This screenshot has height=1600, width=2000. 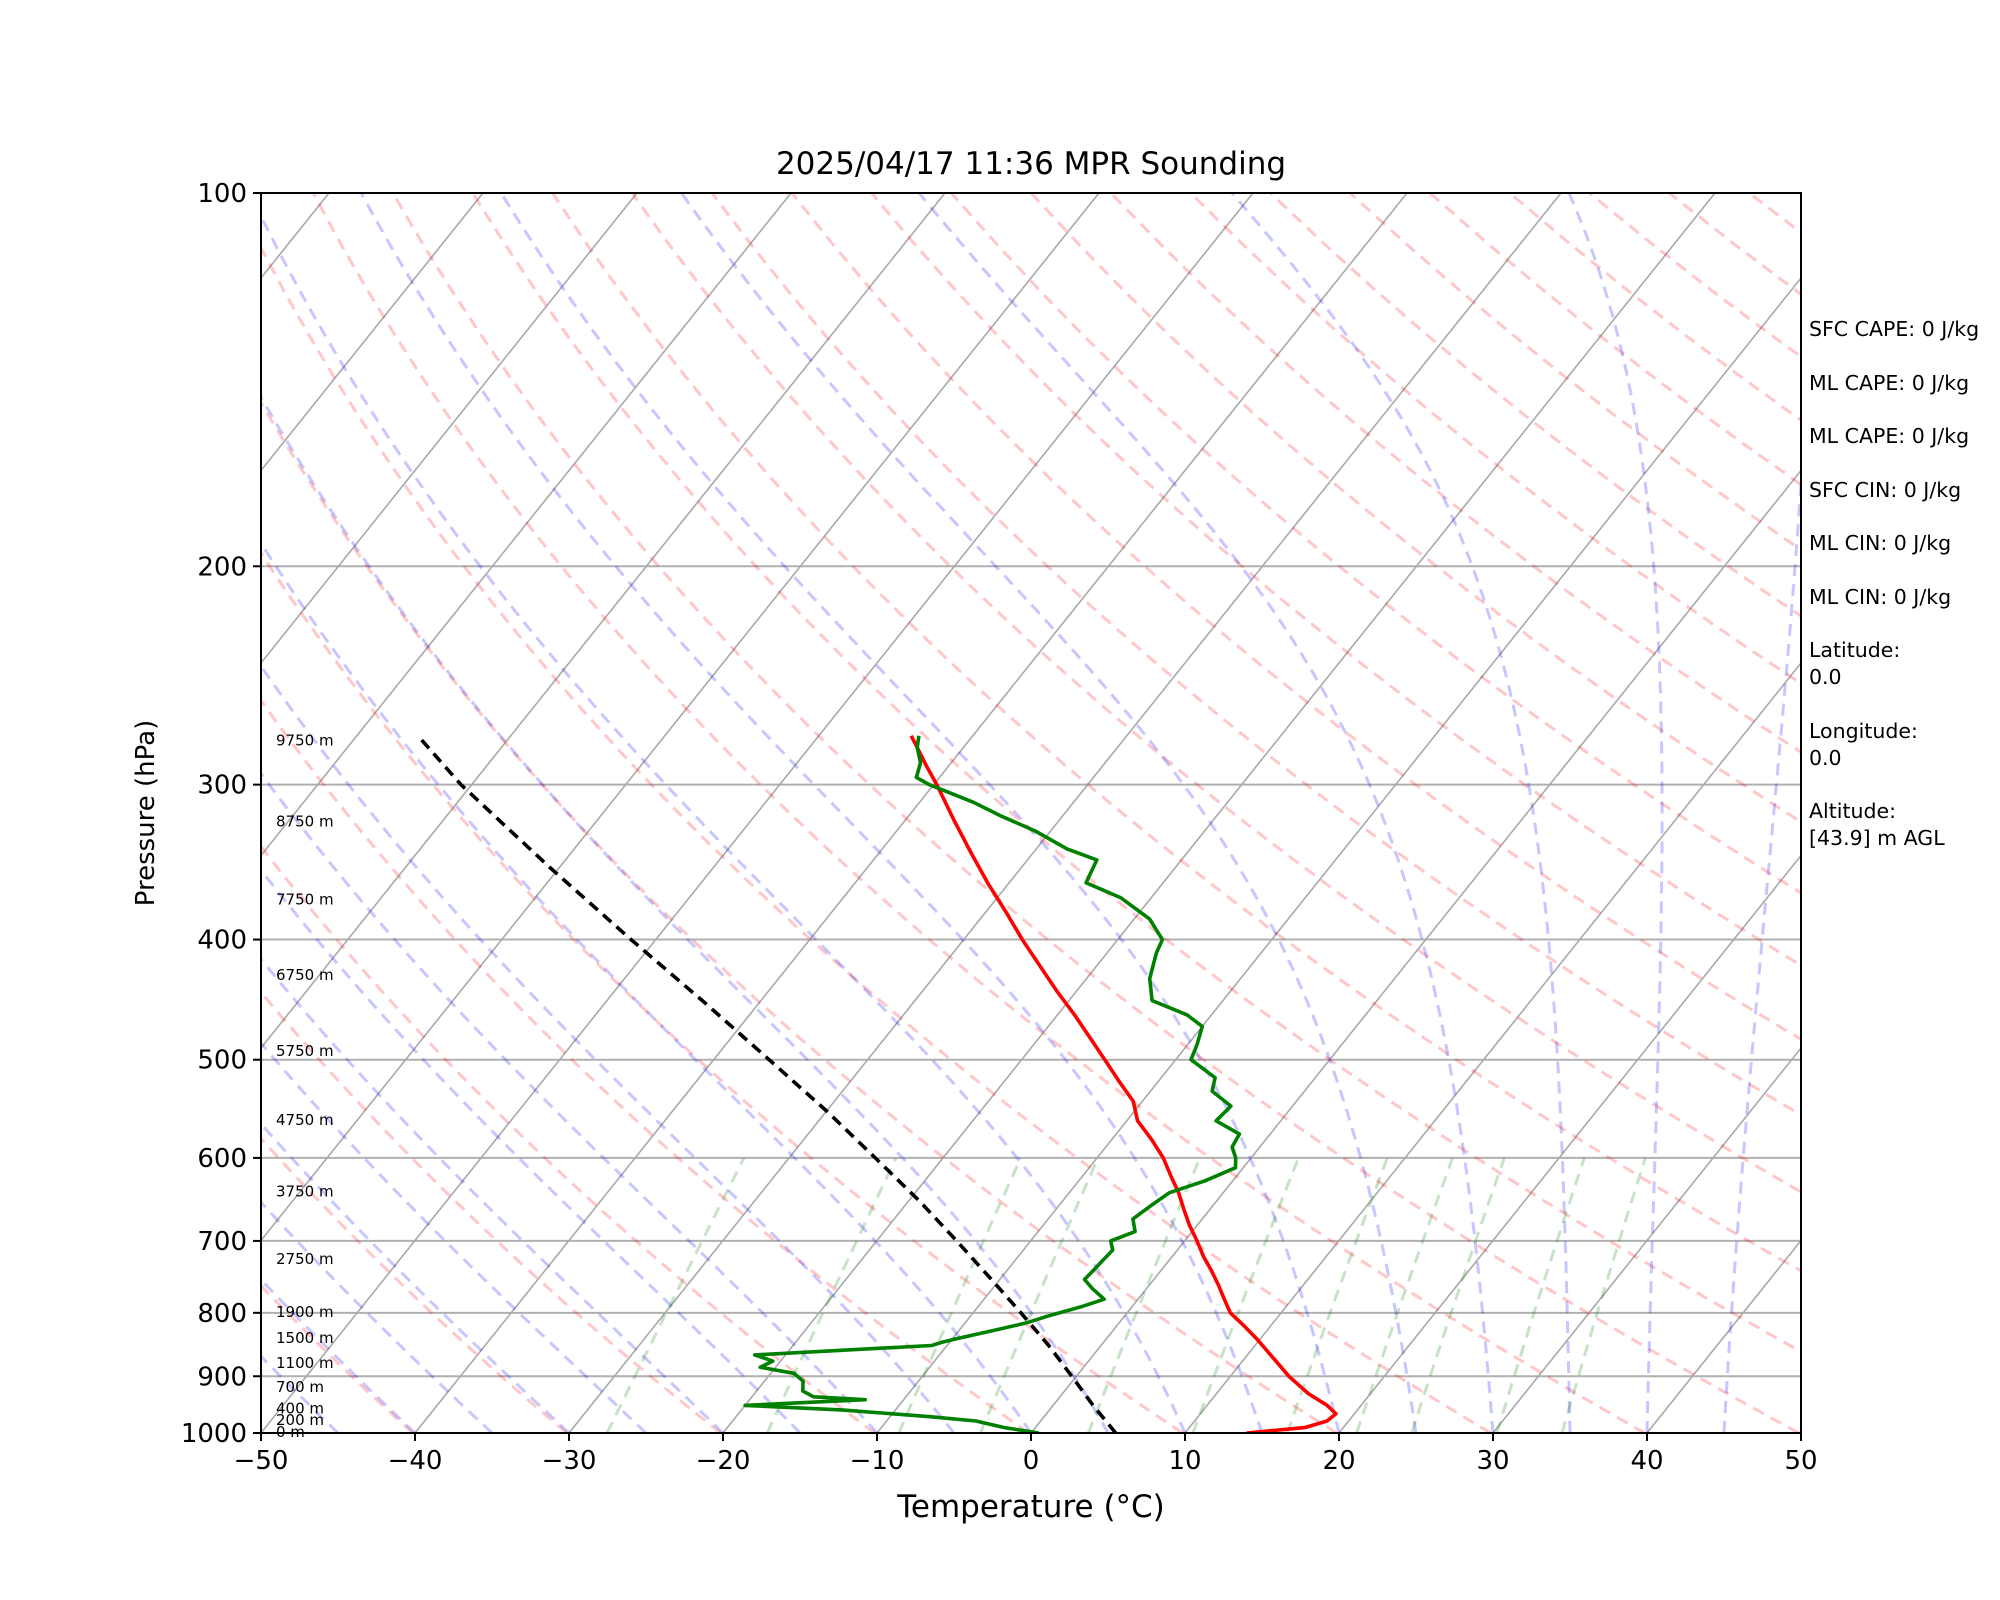 I want to click on height-label: 2750 m, so click(x=305, y=1259).